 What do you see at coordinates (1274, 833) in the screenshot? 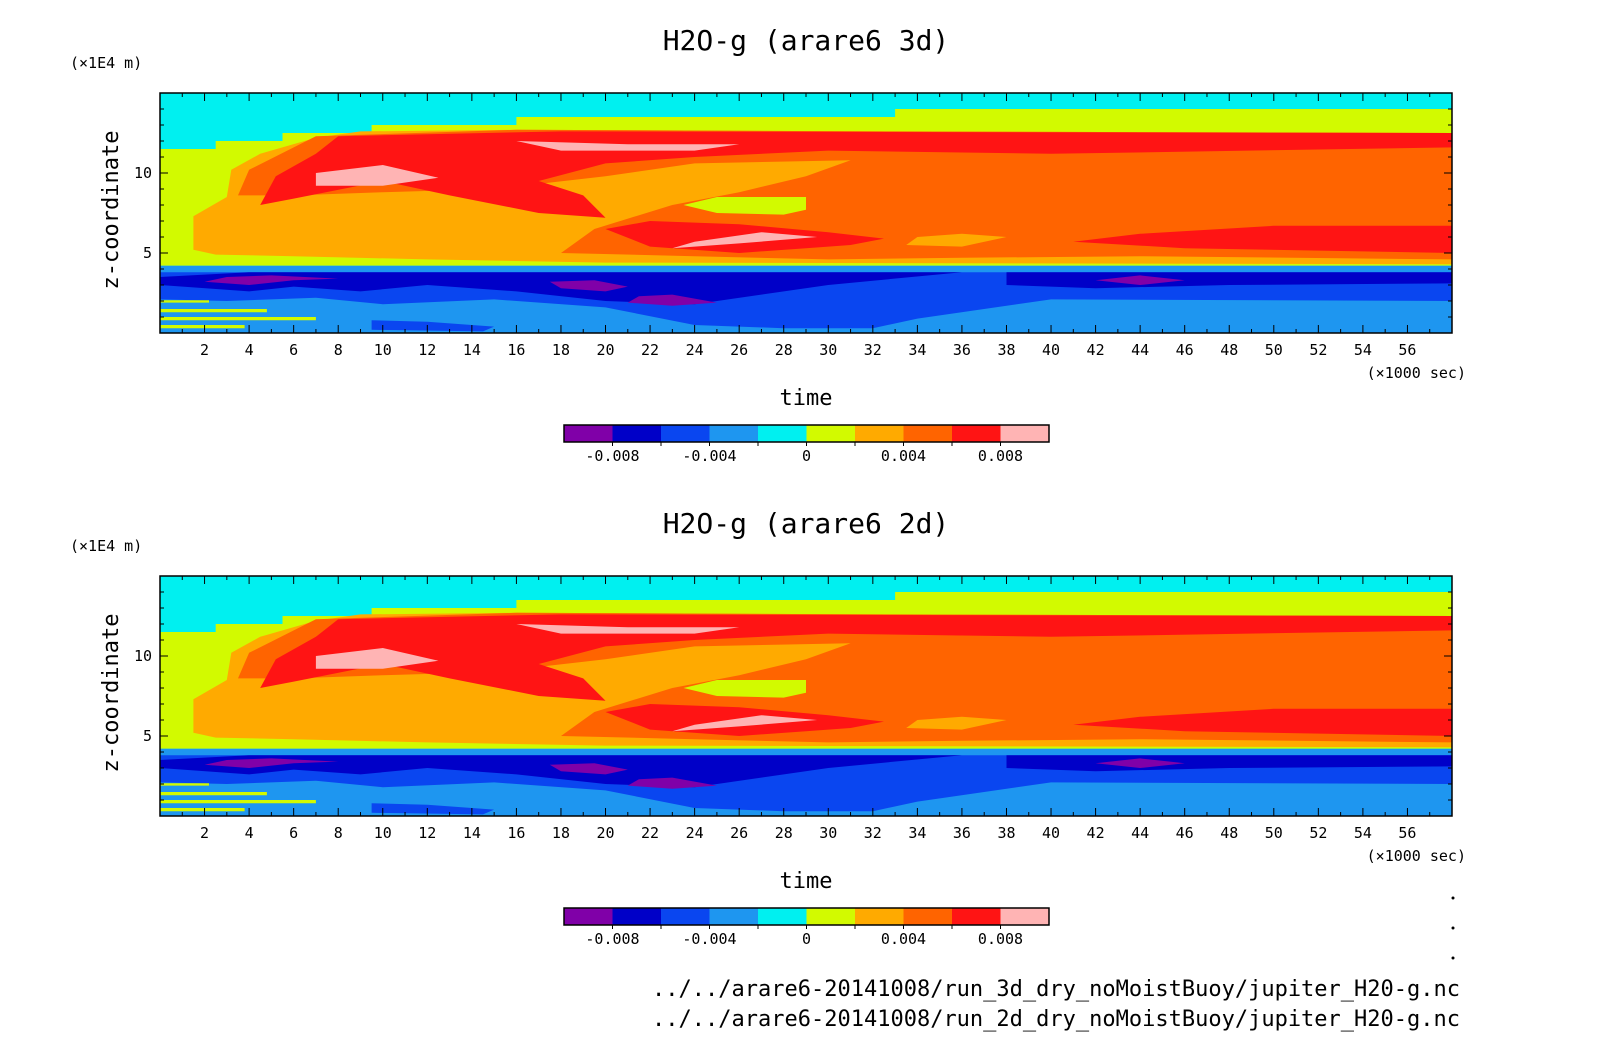
I see `x-tick-label: 50` at bounding box center [1274, 833].